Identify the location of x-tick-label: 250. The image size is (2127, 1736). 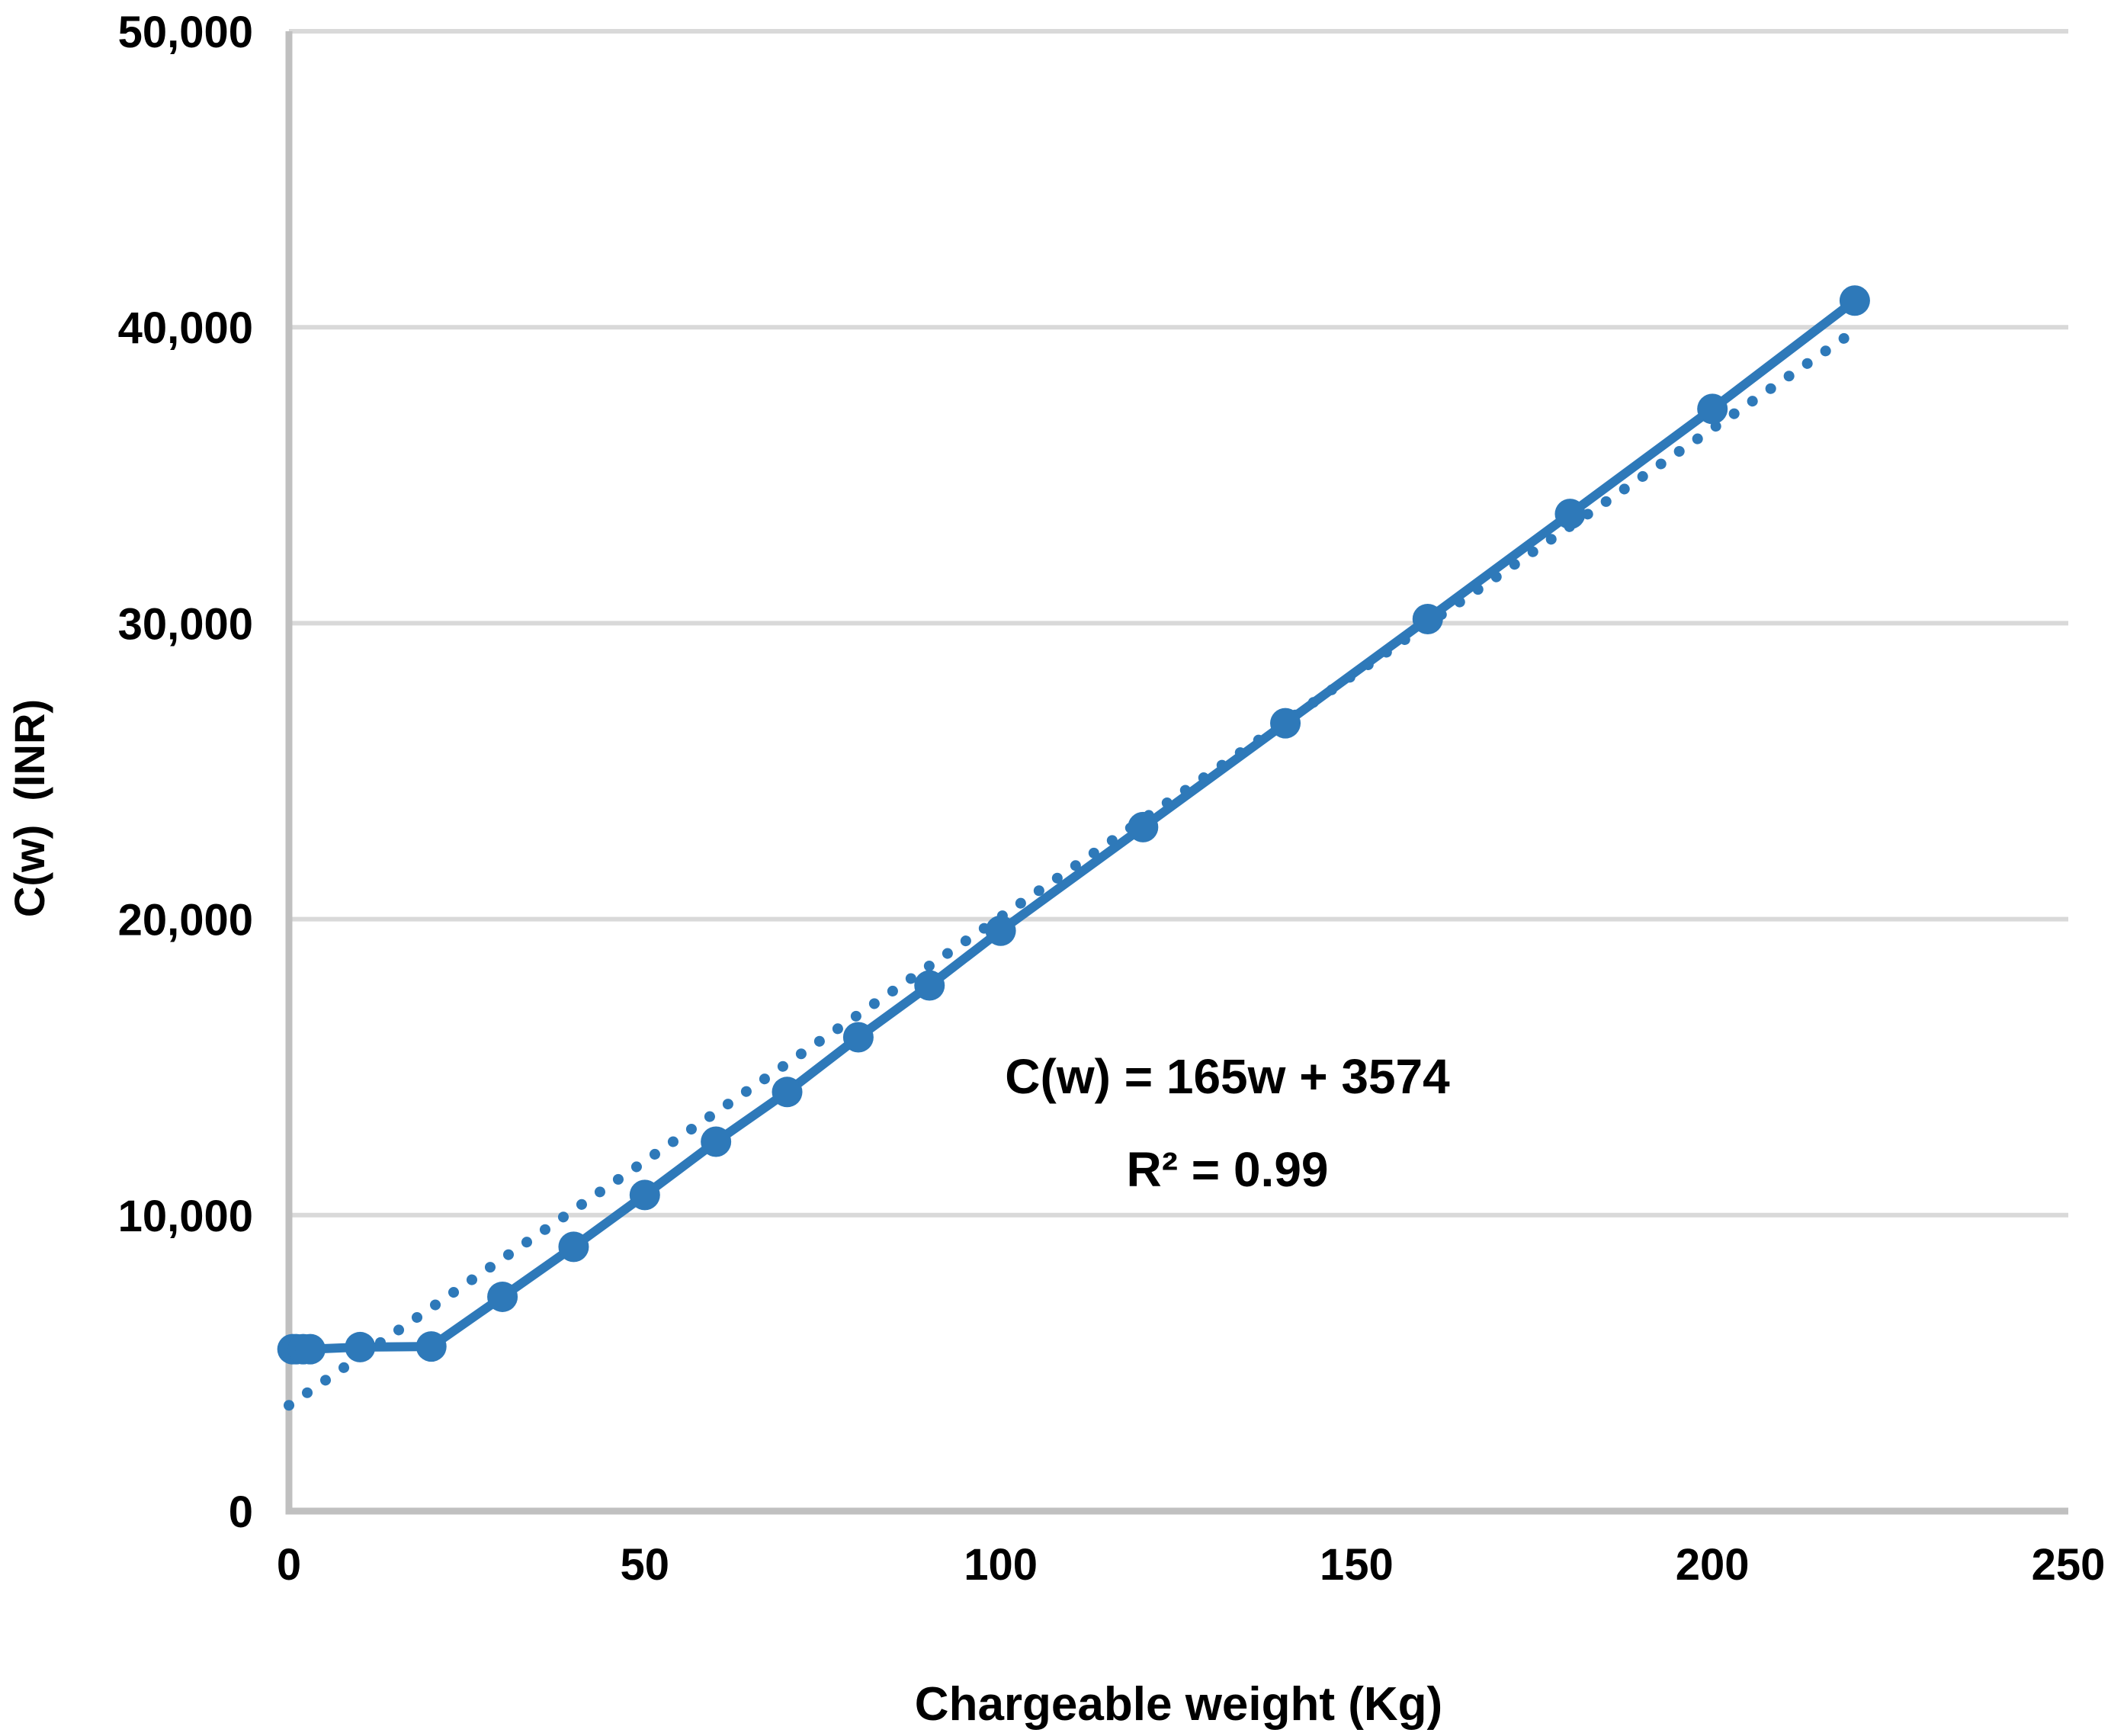
(2069, 1565).